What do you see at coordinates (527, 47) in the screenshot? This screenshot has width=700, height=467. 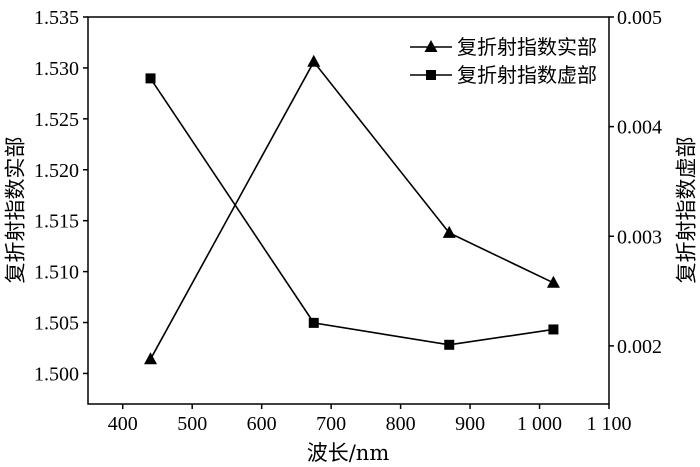 I see `legend-label: 复折射指数实部` at bounding box center [527, 47].